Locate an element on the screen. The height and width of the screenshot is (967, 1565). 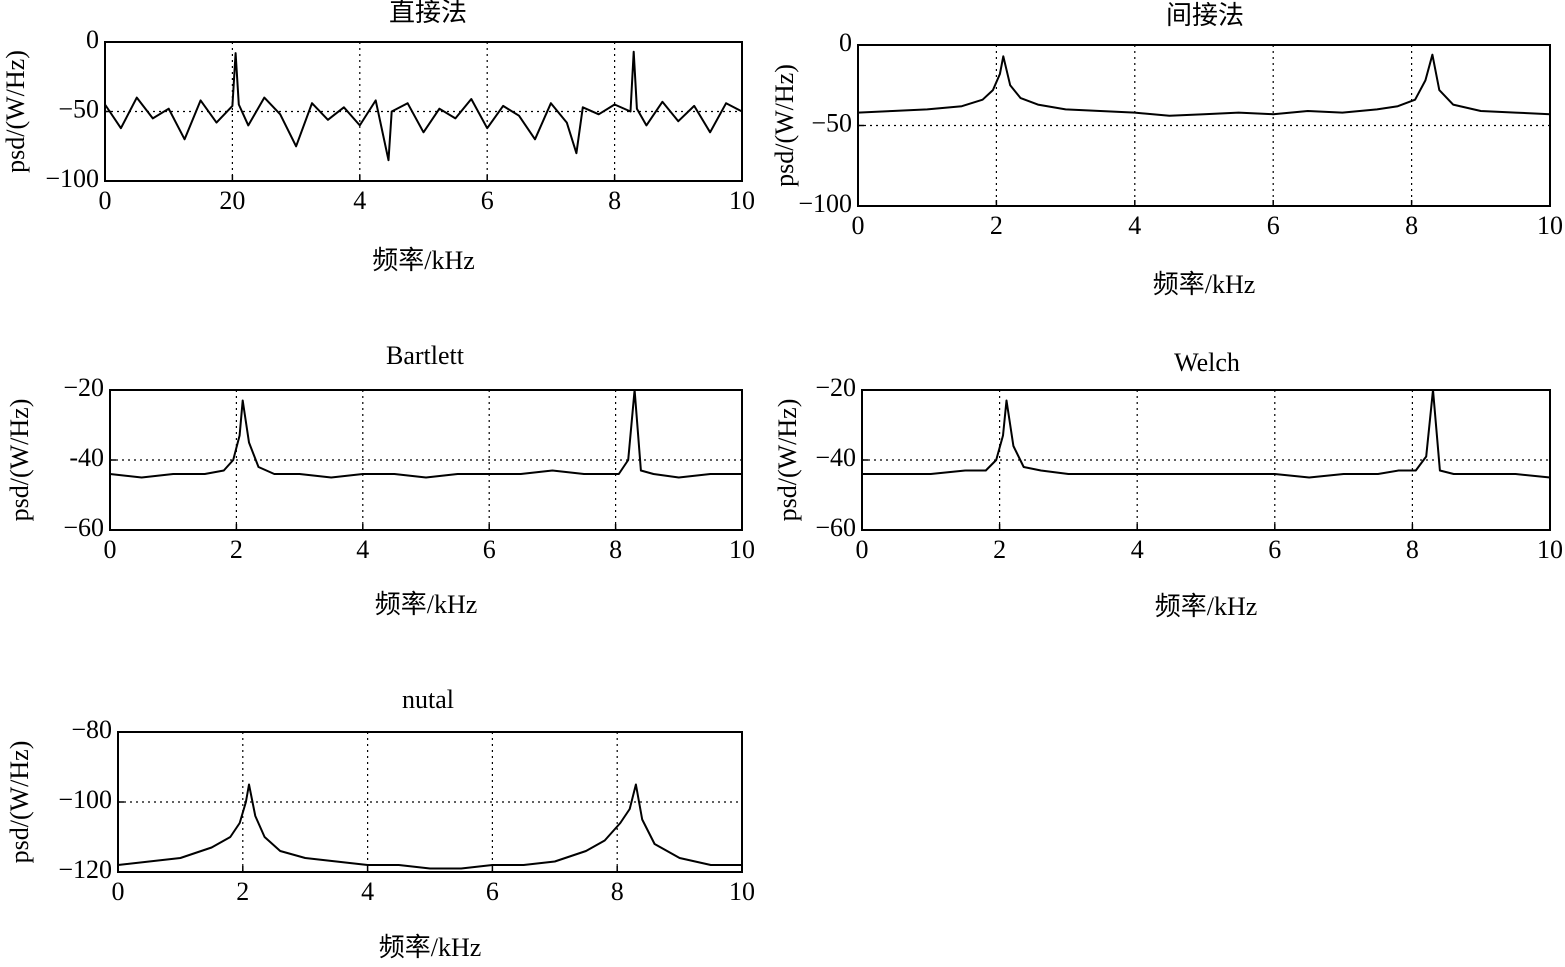
x-tick-label: 20 is located at coordinates (232, 200).